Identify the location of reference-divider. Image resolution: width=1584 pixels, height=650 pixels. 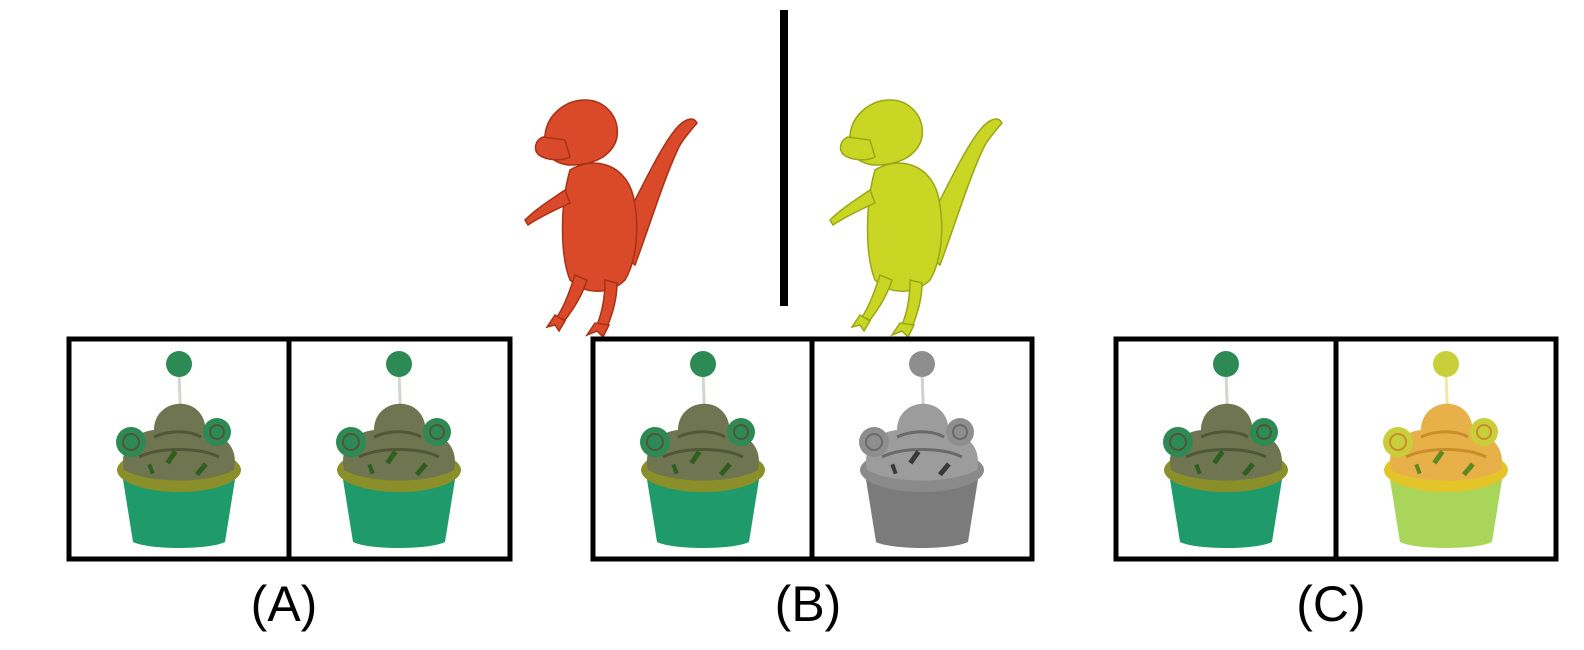
(784, 158).